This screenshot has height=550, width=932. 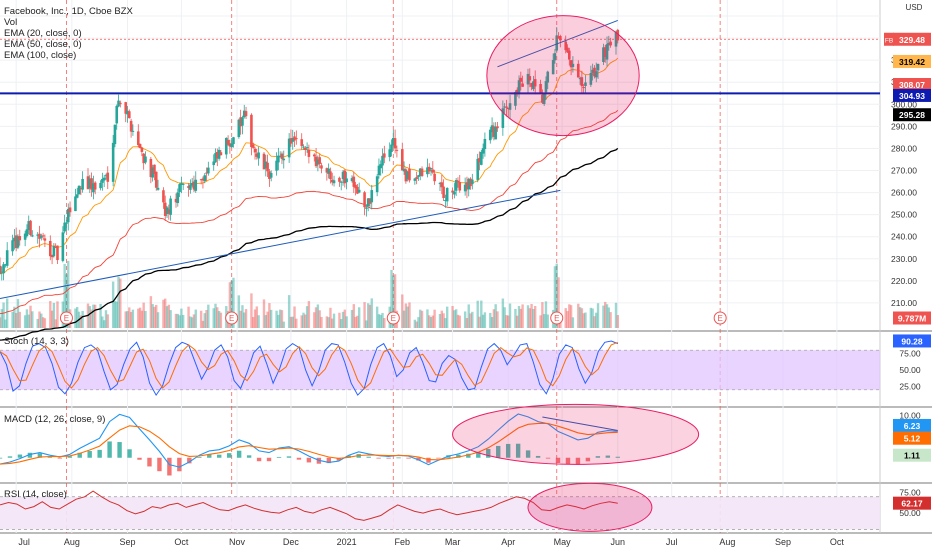 I want to click on legend-ema100: EMA (100, close), so click(x=40, y=55).